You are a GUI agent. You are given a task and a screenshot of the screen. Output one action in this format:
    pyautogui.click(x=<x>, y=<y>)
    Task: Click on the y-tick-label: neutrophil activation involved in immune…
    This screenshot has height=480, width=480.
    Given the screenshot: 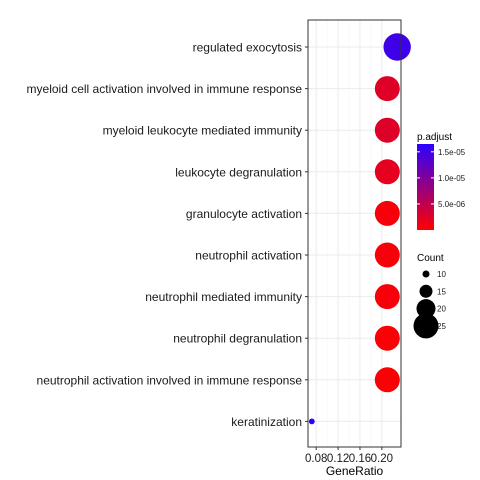 What is the action you would take?
    pyautogui.click(x=170, y=380)
    